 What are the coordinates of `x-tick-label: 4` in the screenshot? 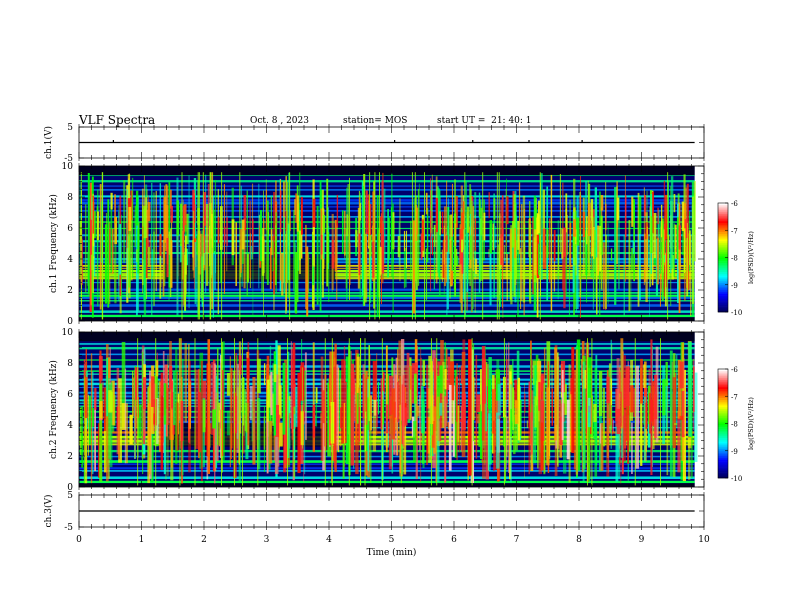 It's located at (329, 540).